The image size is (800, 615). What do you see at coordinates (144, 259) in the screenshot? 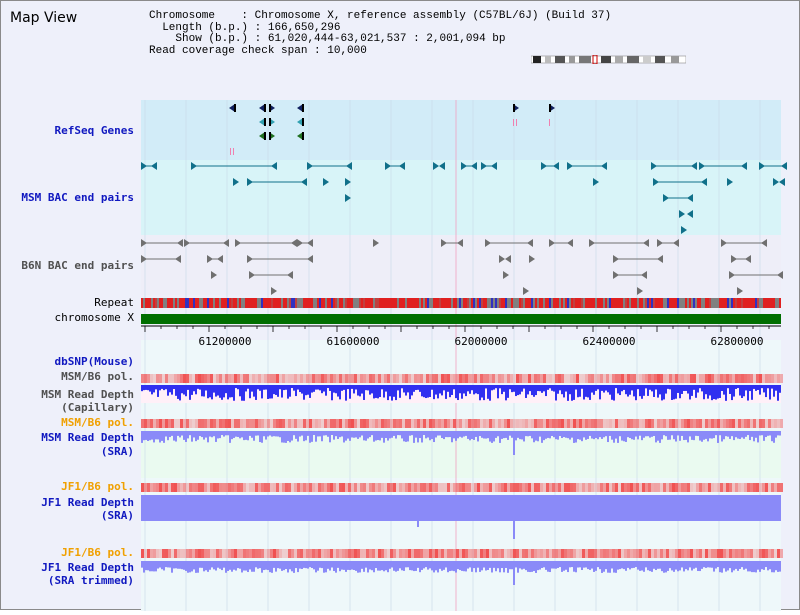
I see `b6n-bac-end` at bounding box center [144, 259].